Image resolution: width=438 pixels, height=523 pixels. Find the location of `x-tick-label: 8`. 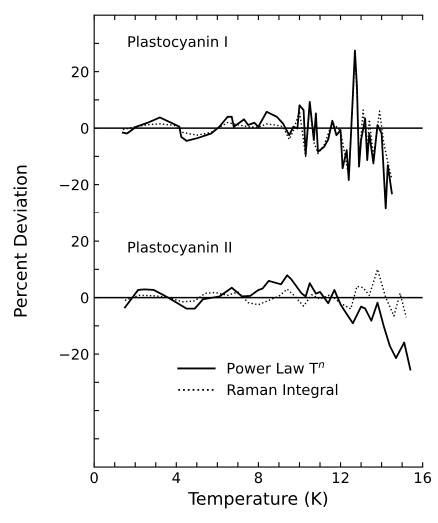

x-tick-label: 8 is located at coordinates (258, 478).